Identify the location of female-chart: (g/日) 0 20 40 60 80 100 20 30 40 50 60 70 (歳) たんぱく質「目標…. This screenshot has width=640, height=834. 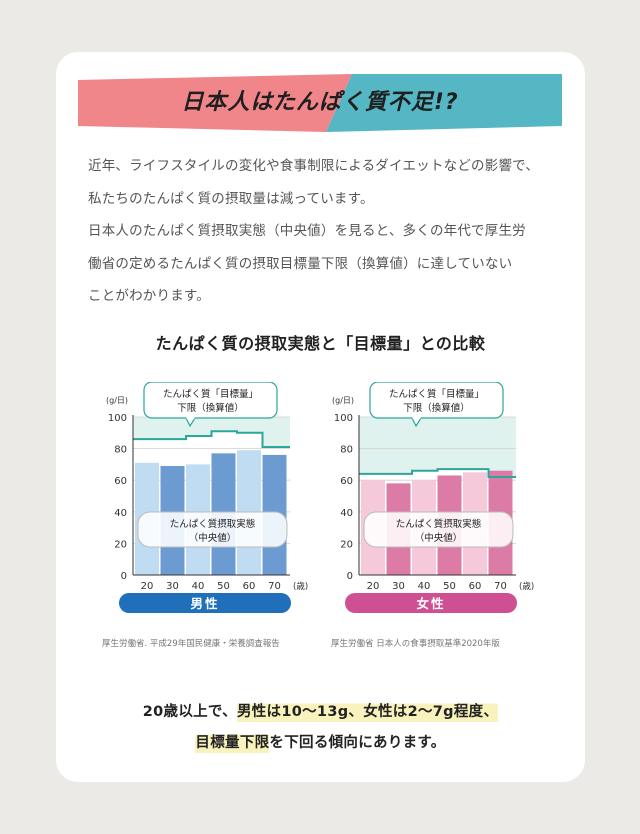
(433, 497).